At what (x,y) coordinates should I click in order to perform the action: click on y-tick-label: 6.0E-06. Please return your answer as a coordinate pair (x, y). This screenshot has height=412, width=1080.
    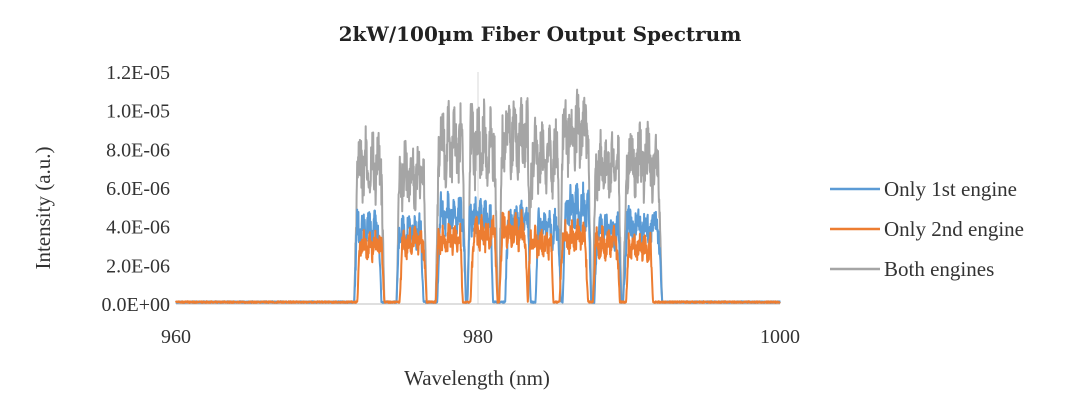
    Looking at the image, I should click on (138, 189).